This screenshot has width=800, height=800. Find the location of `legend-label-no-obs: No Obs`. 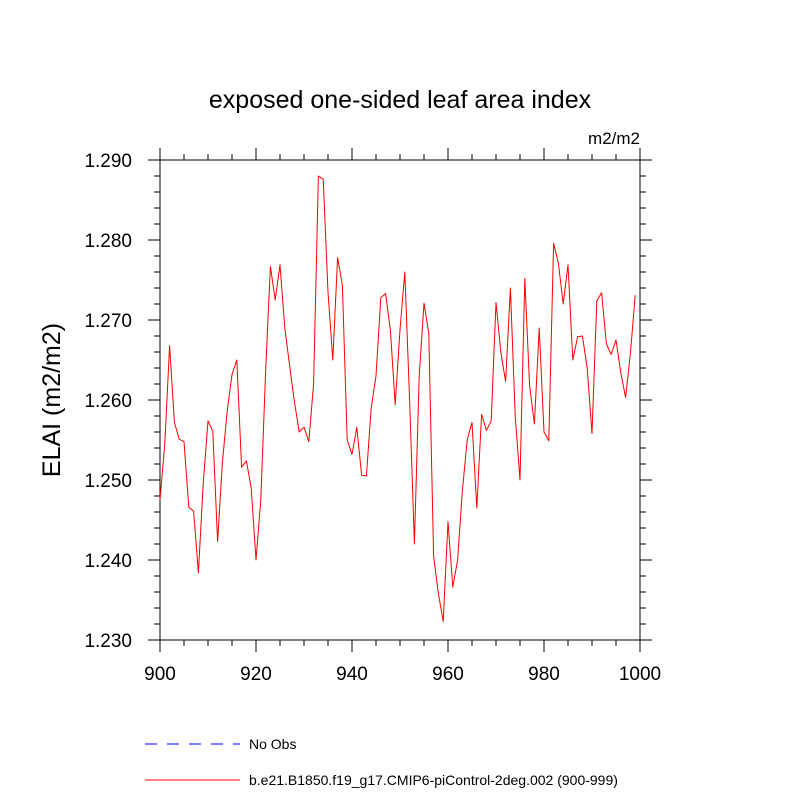

legend-label-no-obs: No Obs is located at coordinates (272, 744).